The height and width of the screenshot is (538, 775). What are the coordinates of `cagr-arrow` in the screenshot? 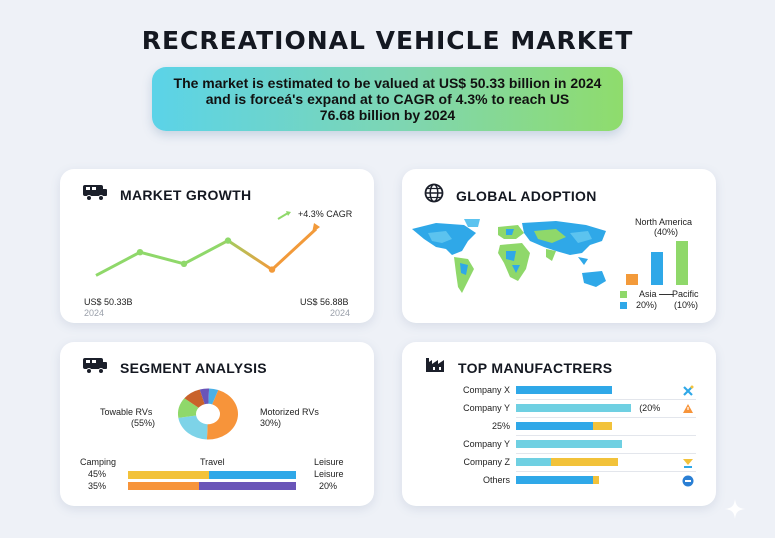 It's located at (283, 216).